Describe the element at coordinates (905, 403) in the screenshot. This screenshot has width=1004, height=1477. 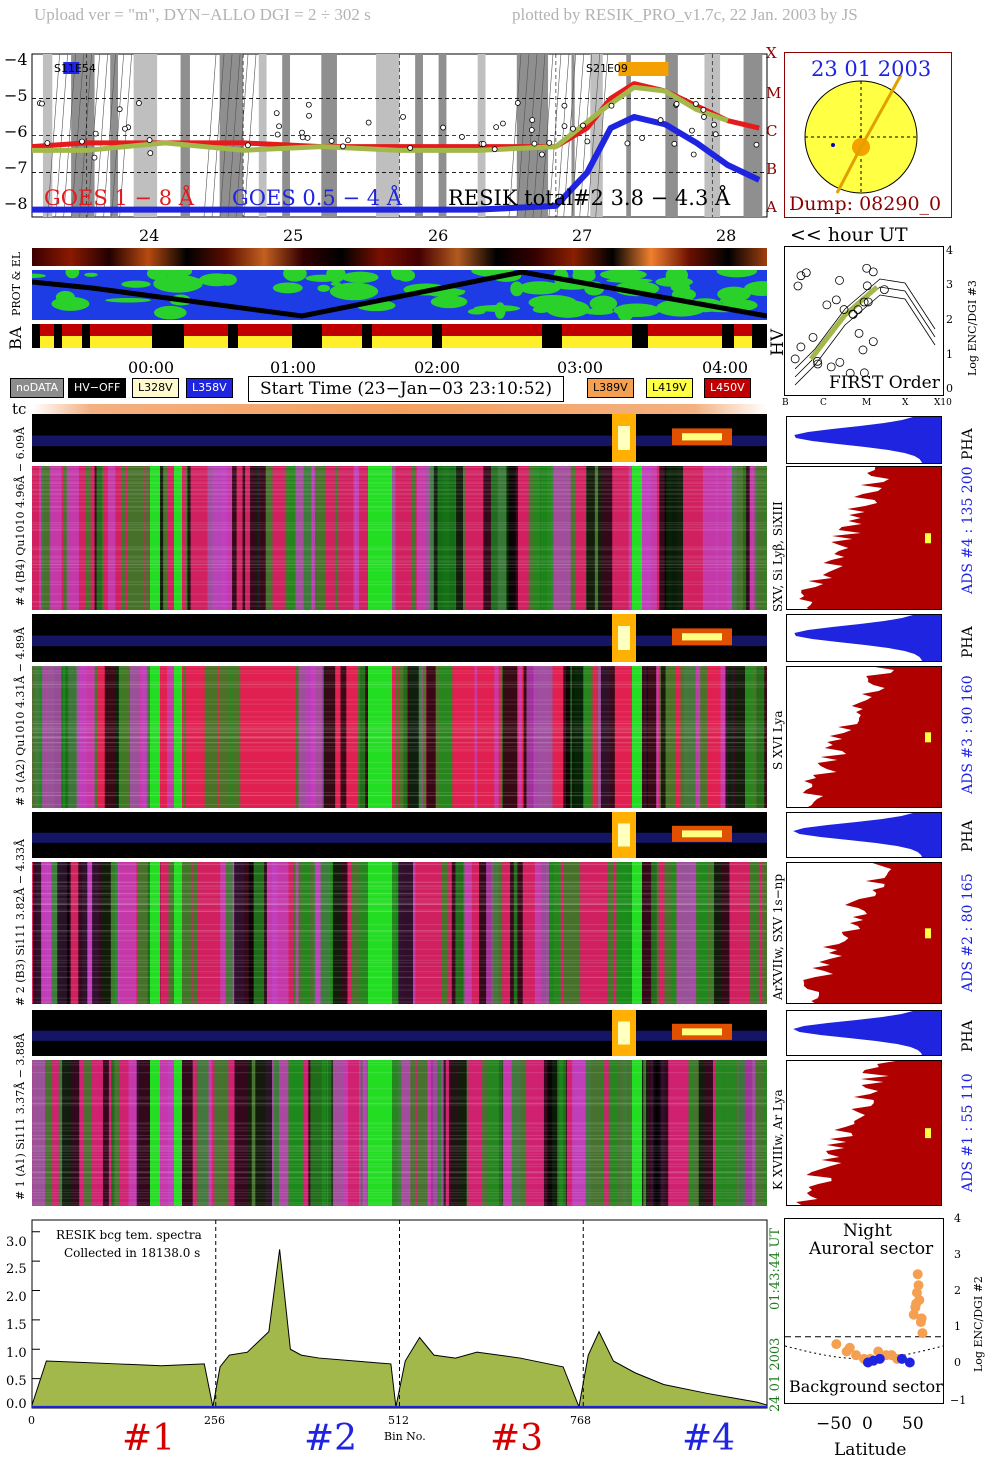
I see `hv-xtick-x: X` at that location.